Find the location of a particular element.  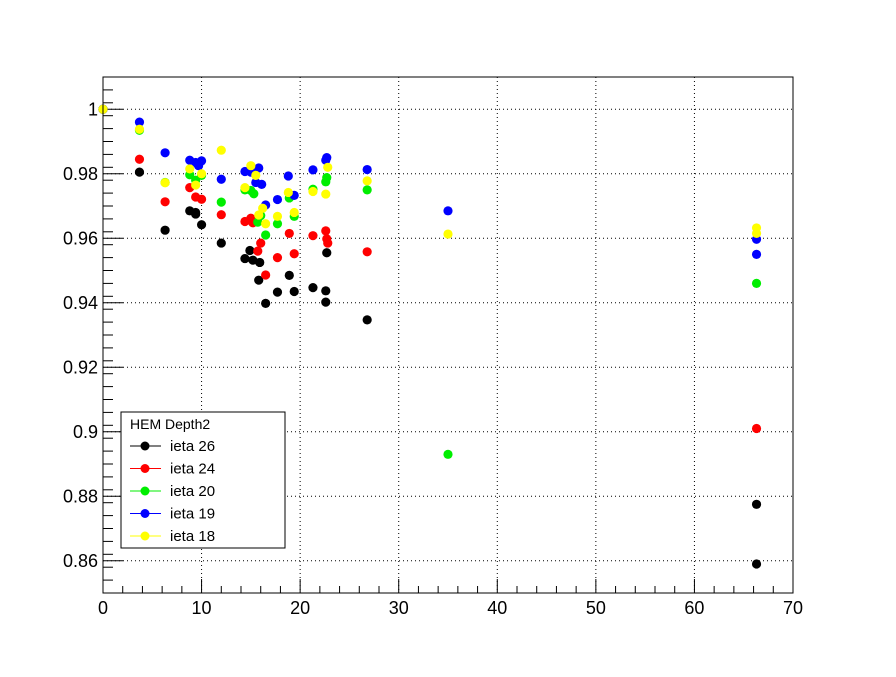

x-tick-label: 60 is located at coordinates (694, 608).